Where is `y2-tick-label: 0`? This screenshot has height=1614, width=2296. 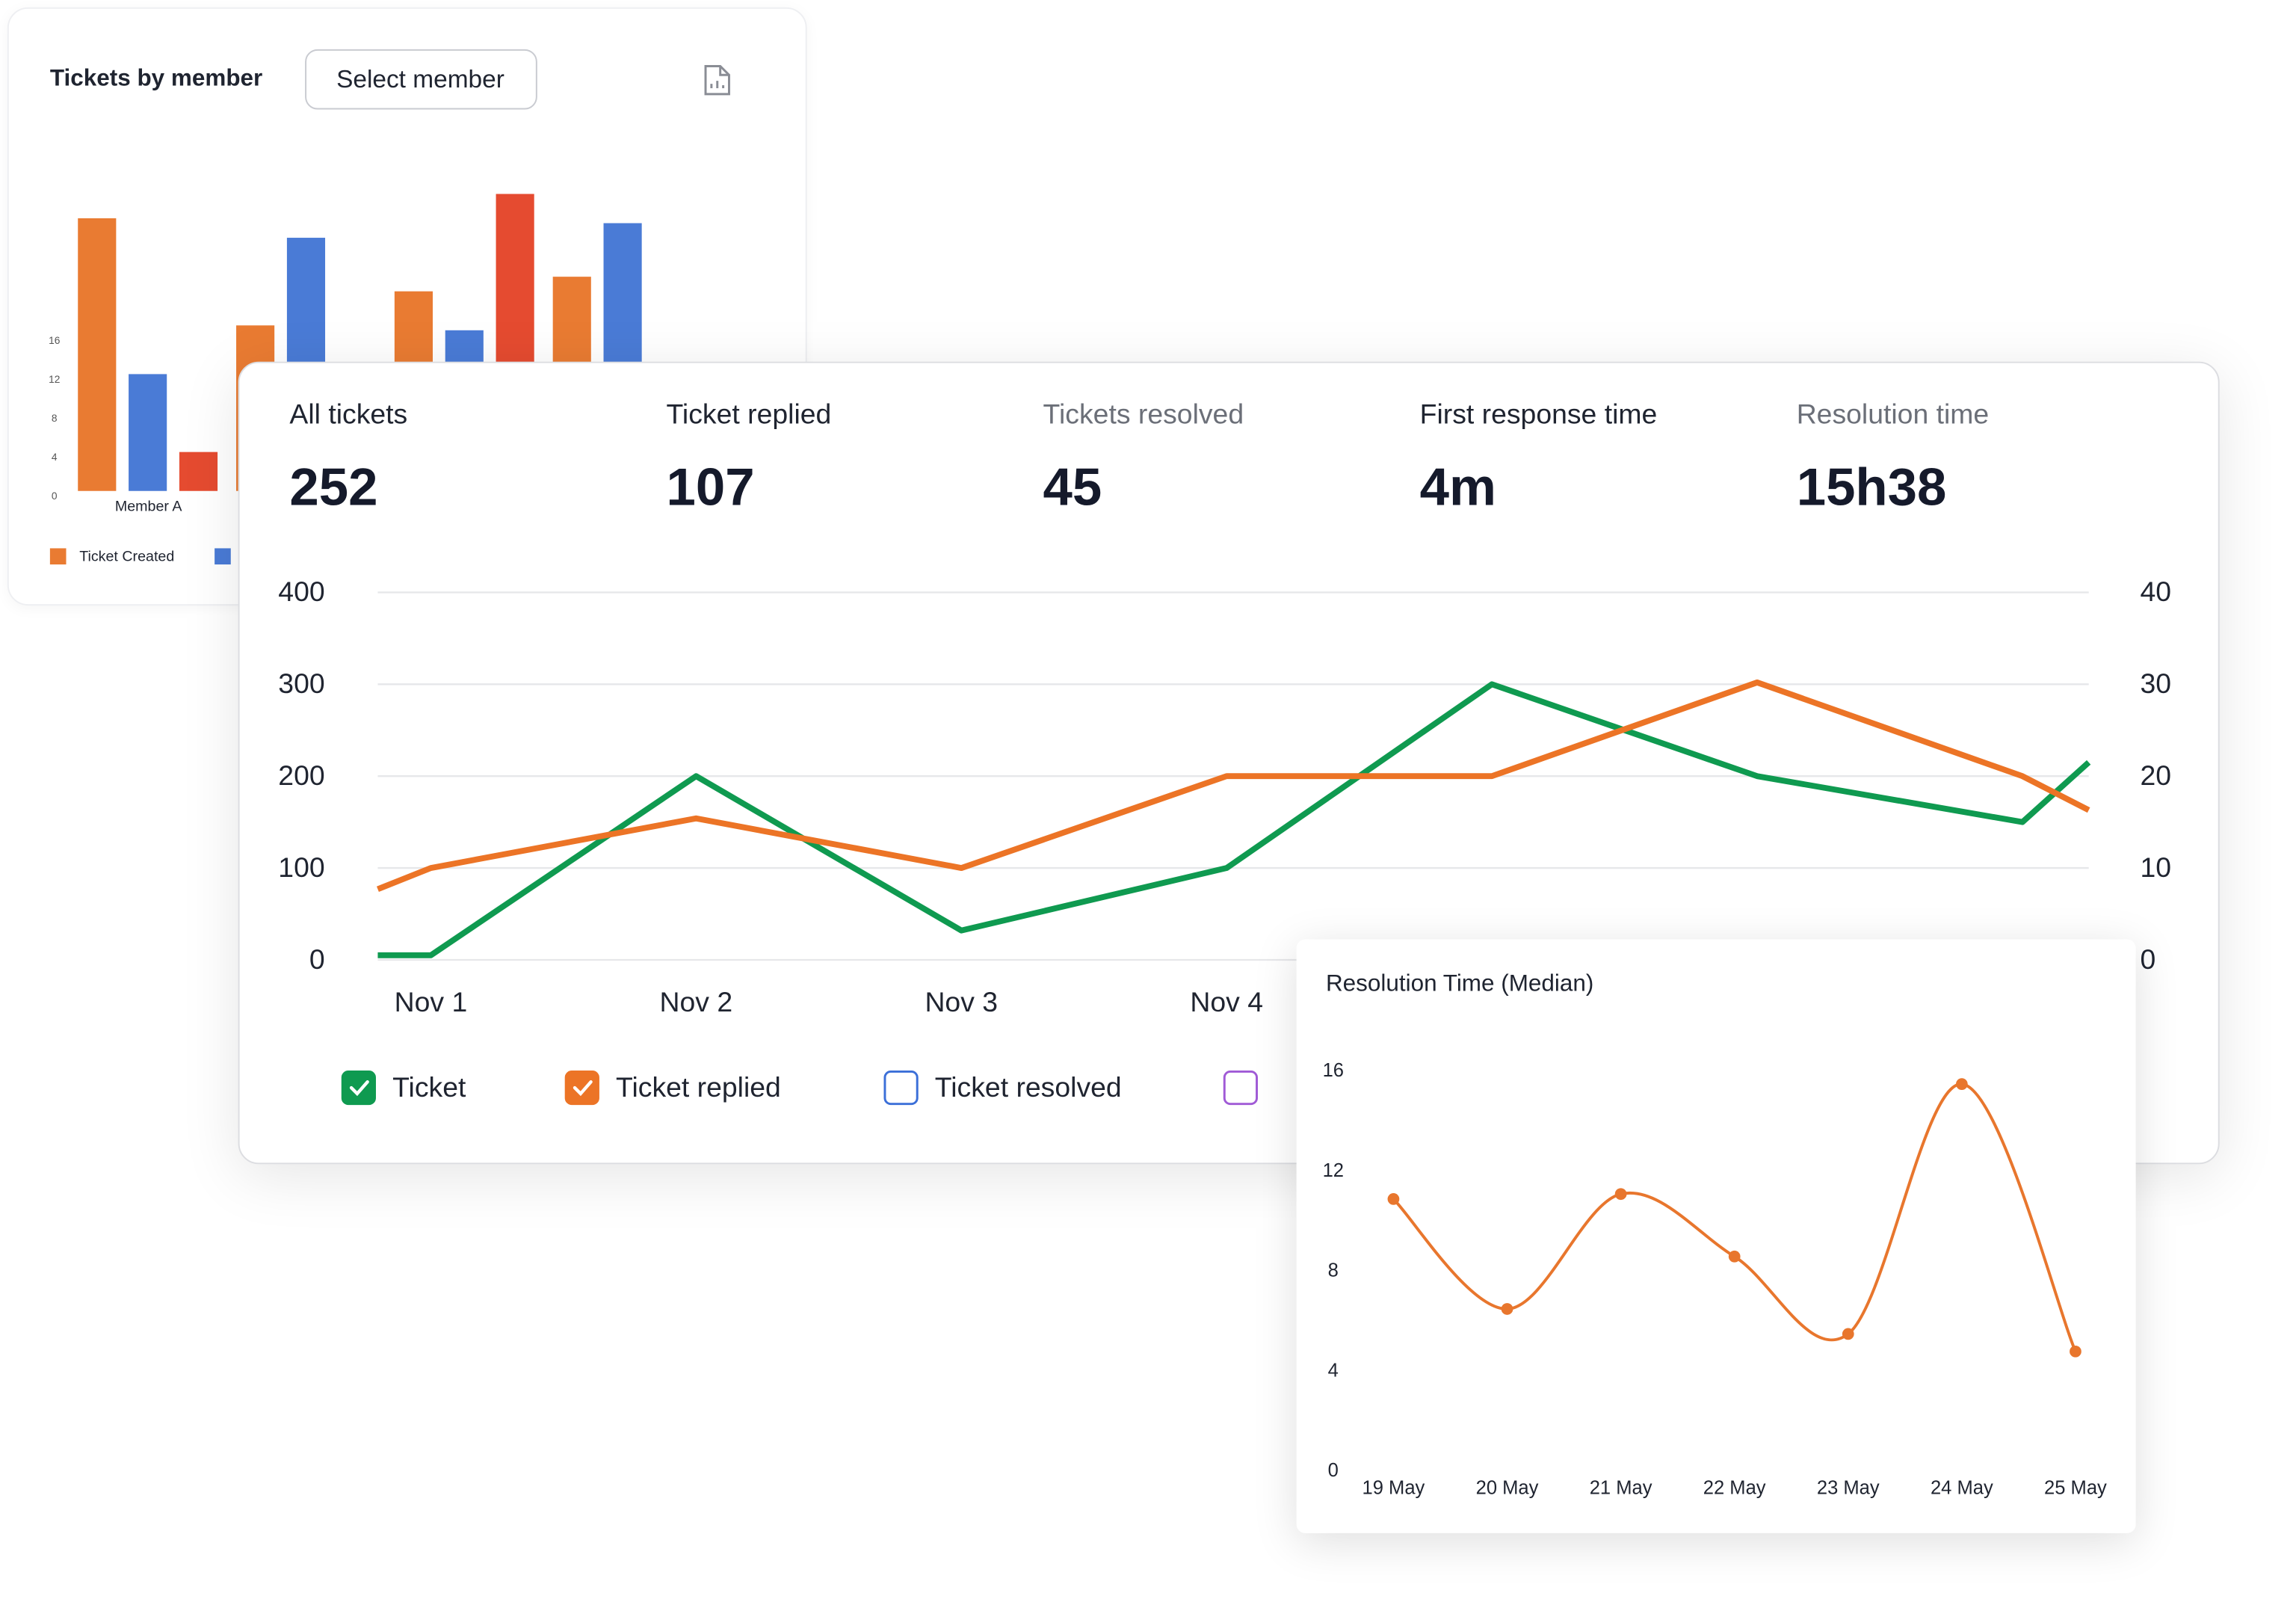
y2-tick-label: 0 is located at coordinates (2149, 959).